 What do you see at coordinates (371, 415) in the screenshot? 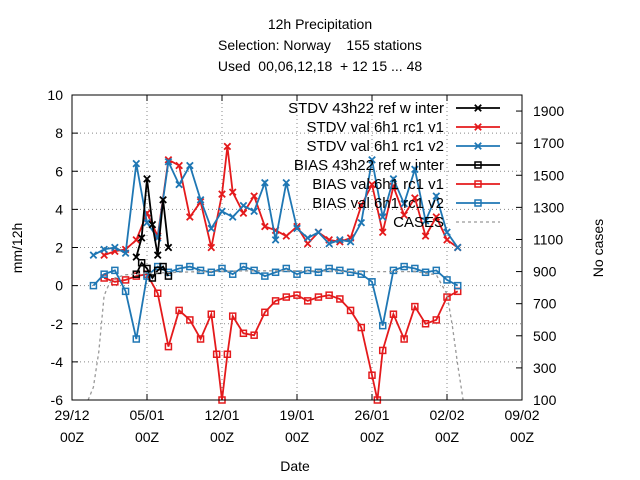
I see `x-tick-label: 26/01` at bounding box center [371, 415].